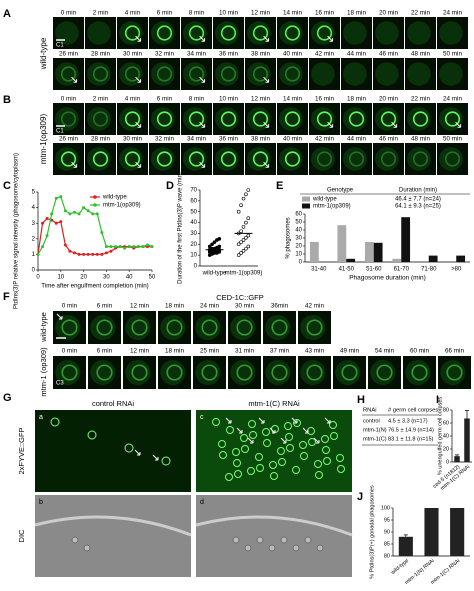 The image size is (474, 591). Describe the element at coordinates (446, 423) in the screenshot. I see `y-tick-label: 60` at that location.